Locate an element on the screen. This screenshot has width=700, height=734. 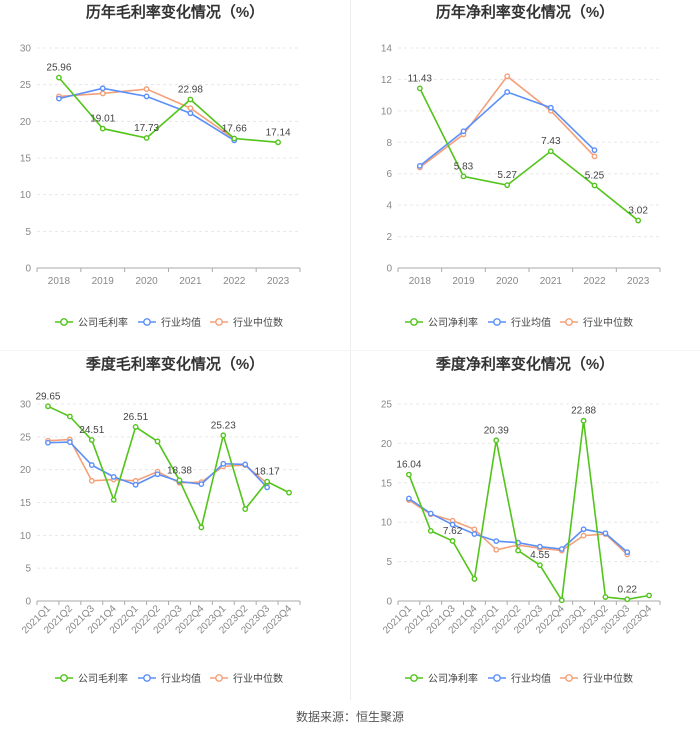
data-label: 25.23 is located at coordinates (223, 425).